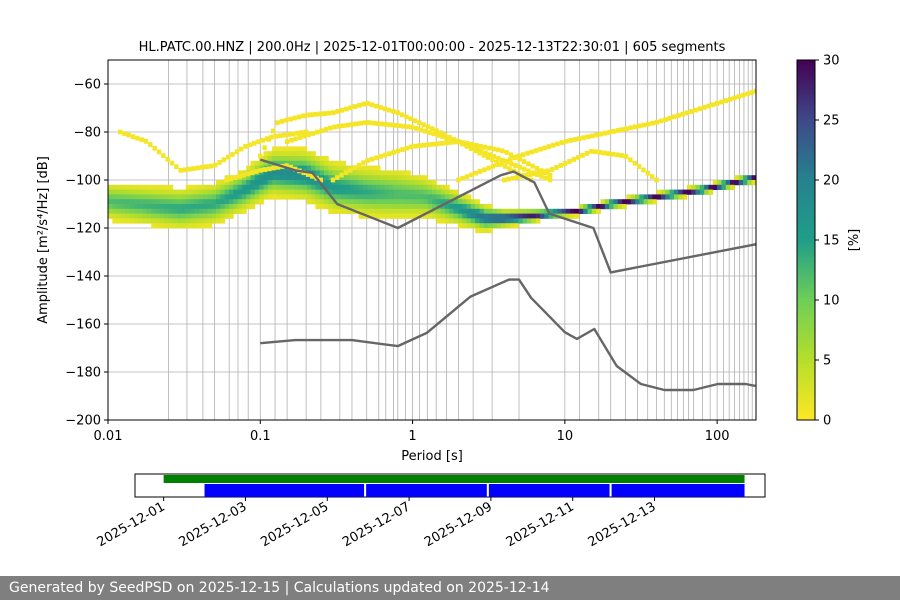 This screenshot has height=600, width=900. What do you see at coordinates (432, 456) in the screenshot?
I see `x-axis-label: Period [s]` at bounding box center [432, 456].